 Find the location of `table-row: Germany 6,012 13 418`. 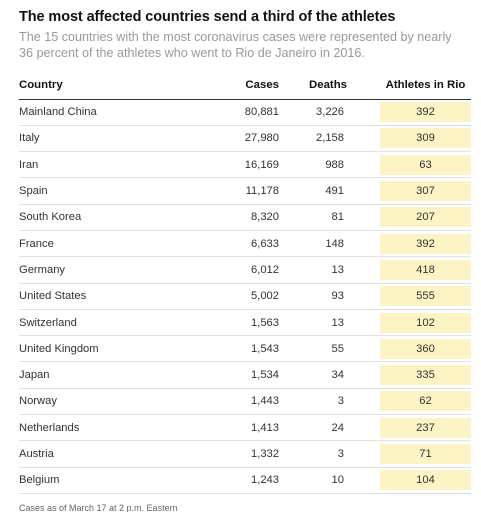

table-row: Germany 6,012 13 418 is located at coordinates (245, 270).